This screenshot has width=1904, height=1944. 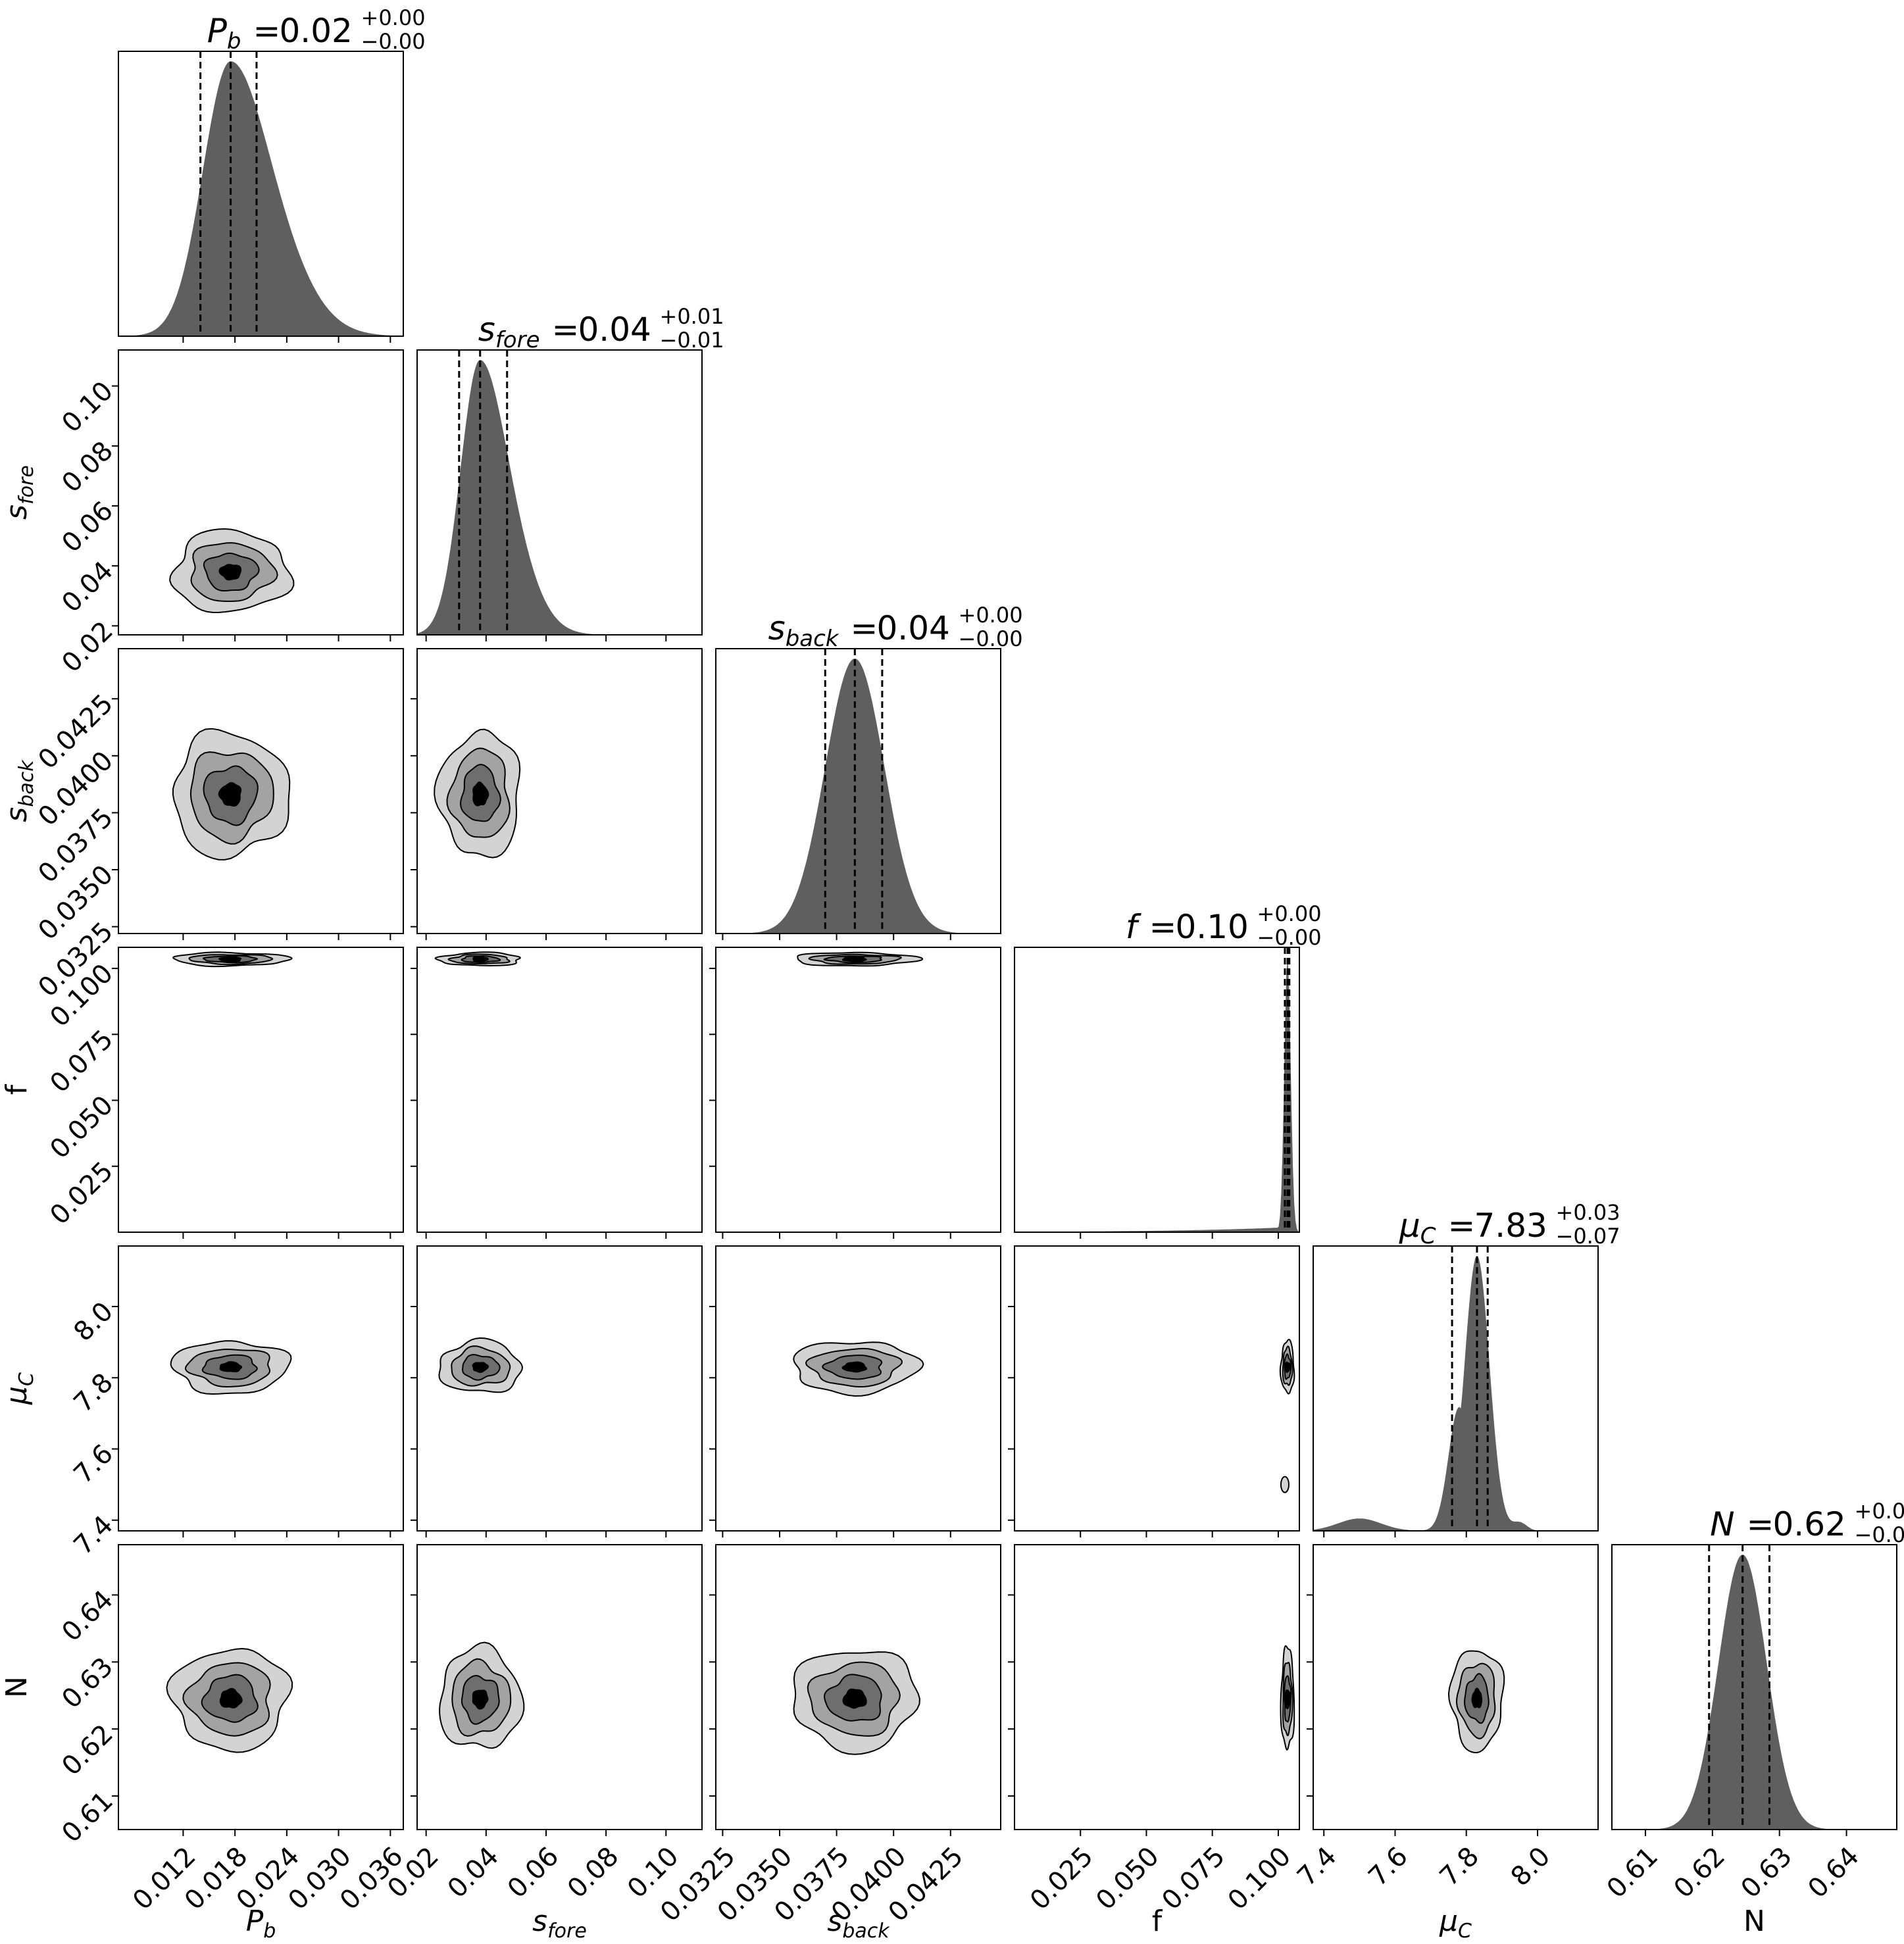 I want to click on contour-panel-f-vs-sback, so click(x=855, y=1093).